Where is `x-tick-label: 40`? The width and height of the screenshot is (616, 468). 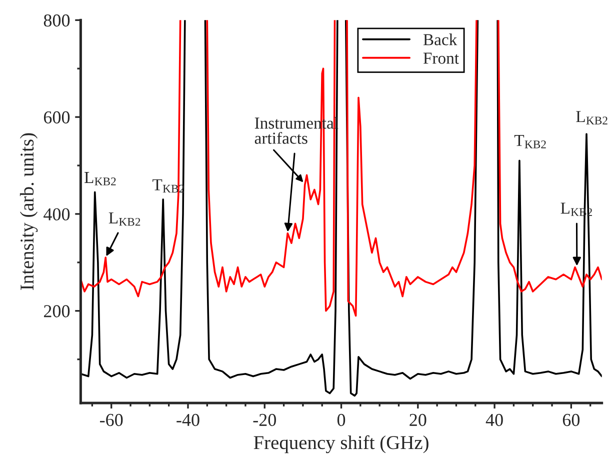 x-tick-label: 40 is located at coordinates (494, 420).